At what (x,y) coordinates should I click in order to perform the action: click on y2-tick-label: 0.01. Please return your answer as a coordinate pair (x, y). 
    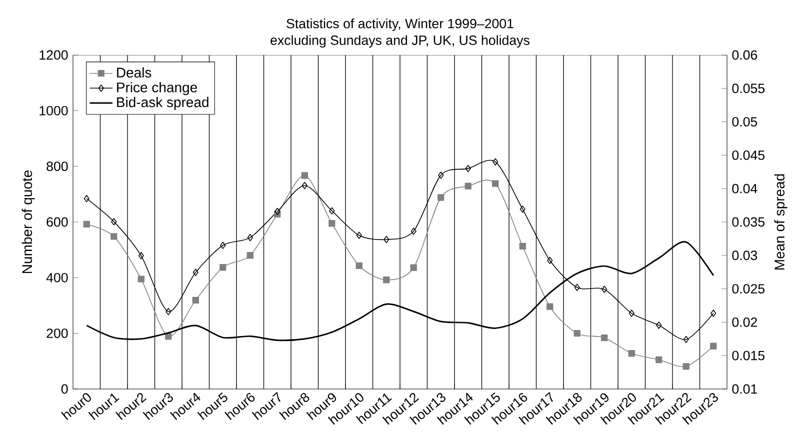
    Looking at the image, I should click on (745, 389).